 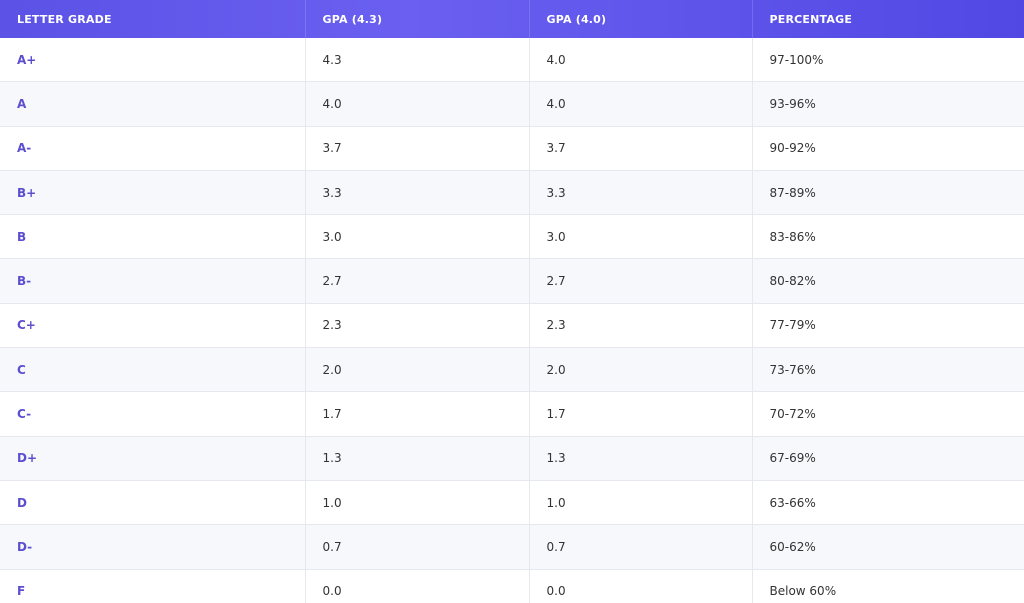 I want to click on table-cell: Below 60%, so click(x=888, y=586).